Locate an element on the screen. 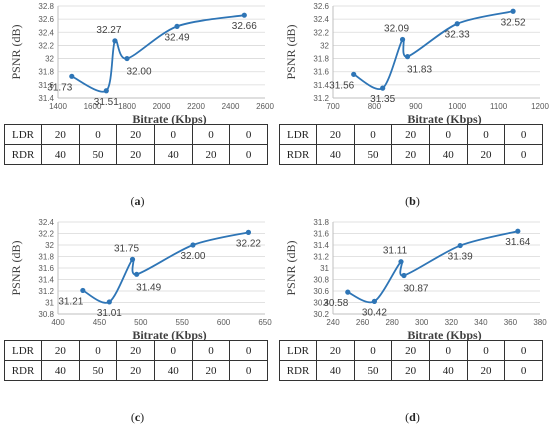 The height and width of the screenshot is (432, 550). x-tick-label: 360 is located at coordinates (511, 322).